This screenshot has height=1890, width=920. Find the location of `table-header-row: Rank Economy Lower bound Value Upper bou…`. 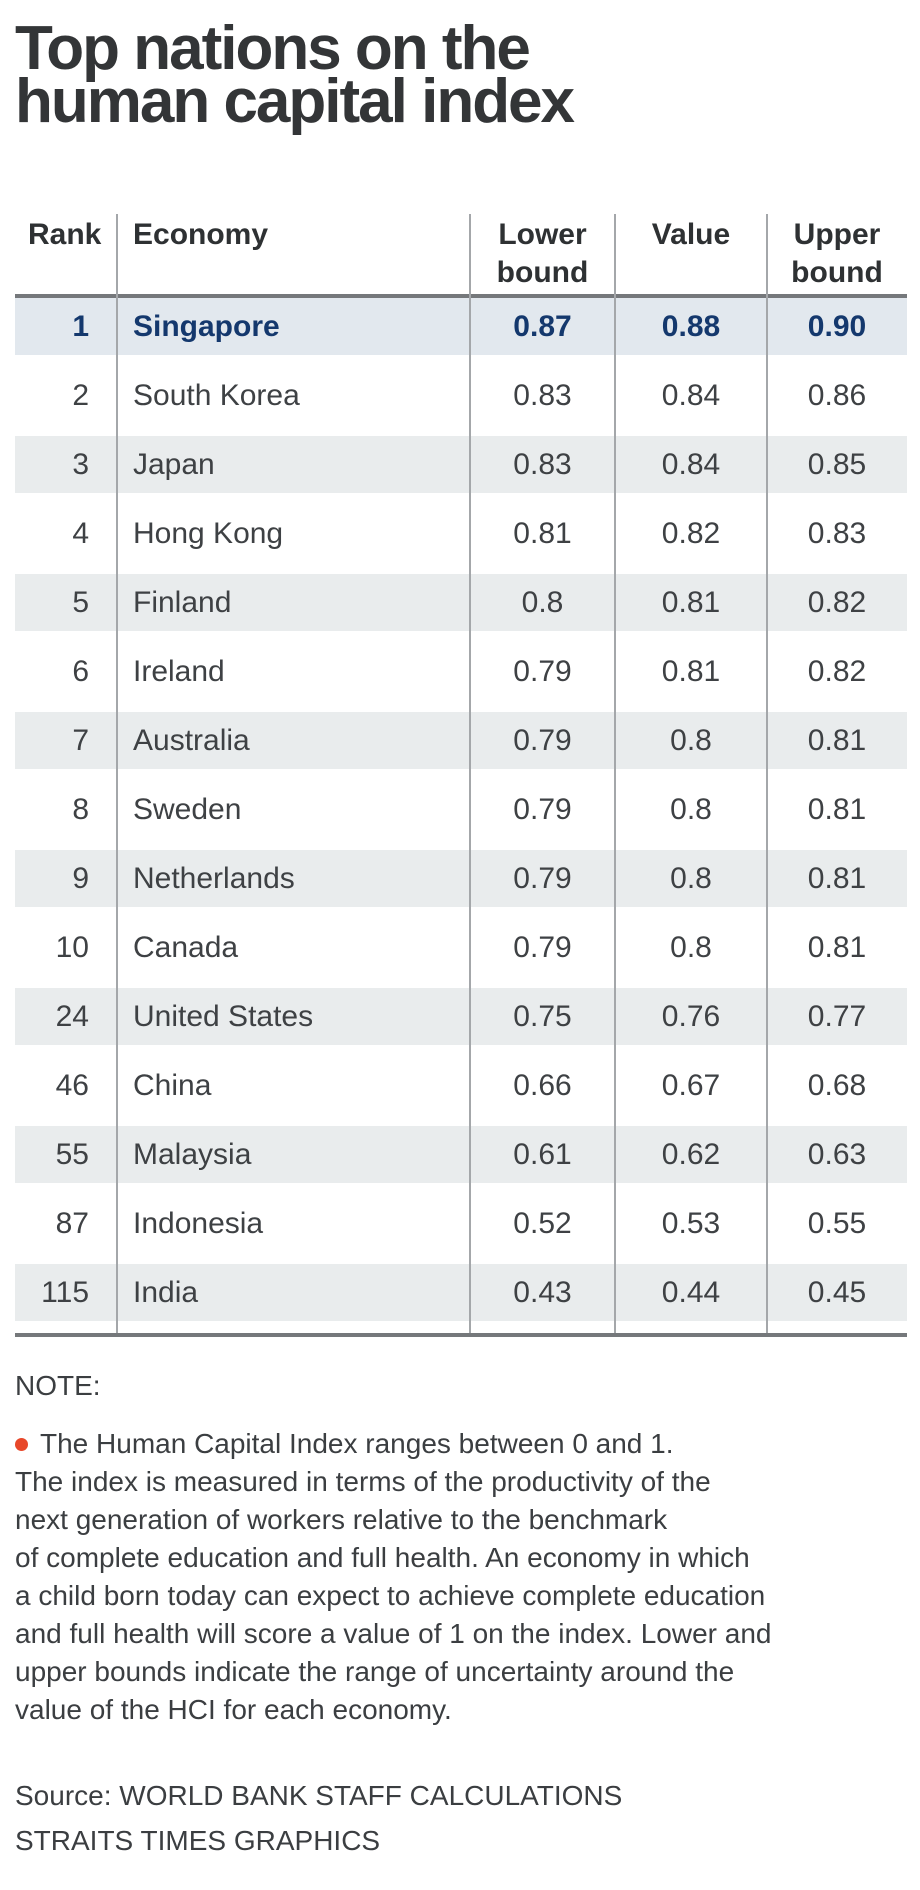

table-header-row: Rank Economy Lower bound Value Upper bou… is located at coordinates (461, 254).